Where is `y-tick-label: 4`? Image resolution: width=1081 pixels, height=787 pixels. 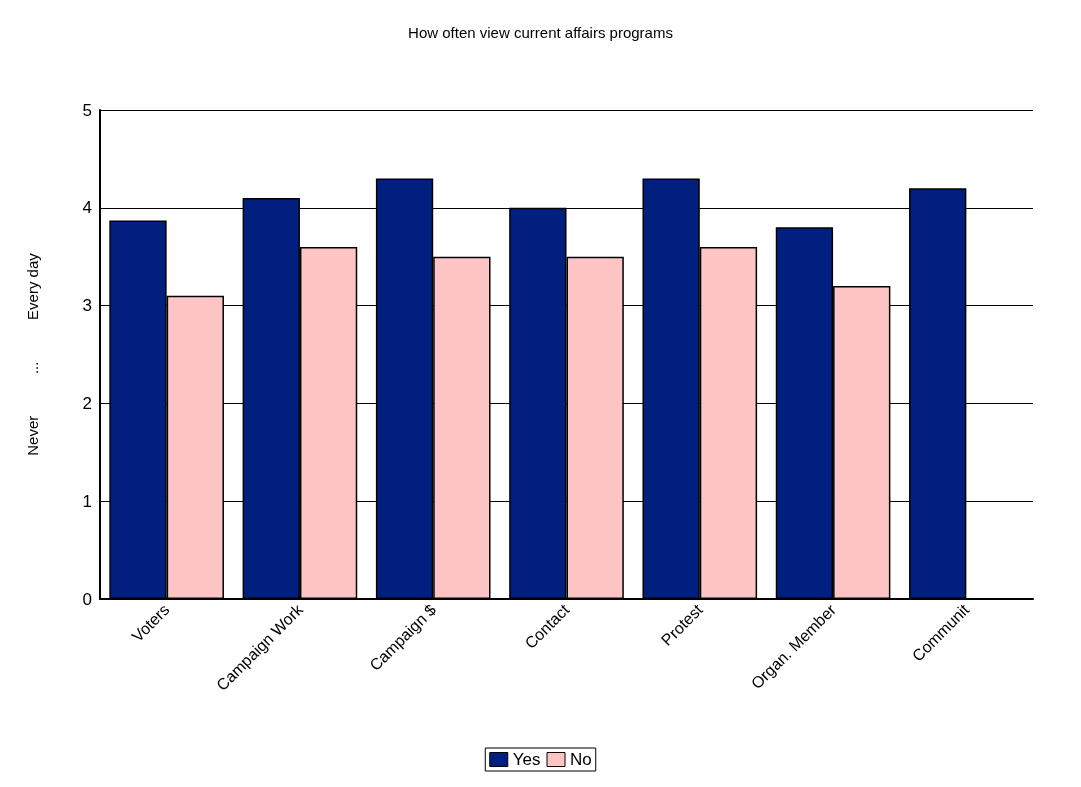
y-tick-label: 4 is located at coordinates (87, 208).